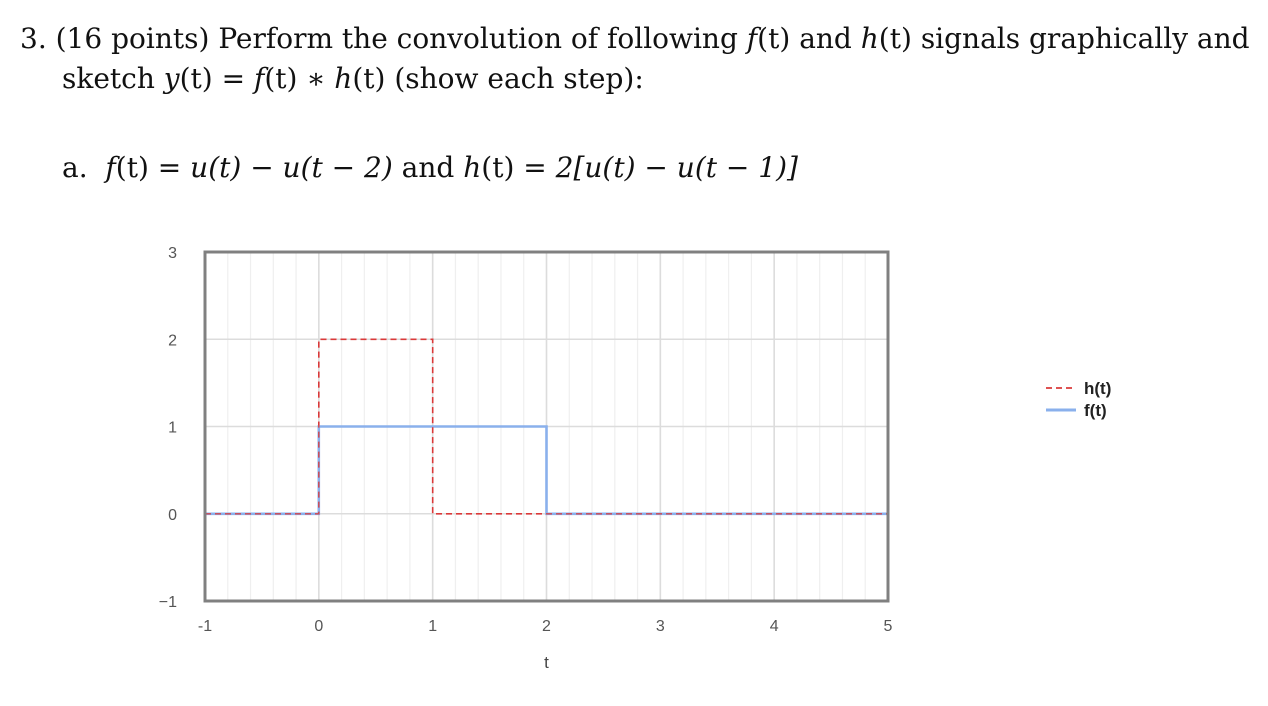  Describe the element at coordinates (519, 78) in the screenshot. I see `show-steps: (show each step):` at that location.